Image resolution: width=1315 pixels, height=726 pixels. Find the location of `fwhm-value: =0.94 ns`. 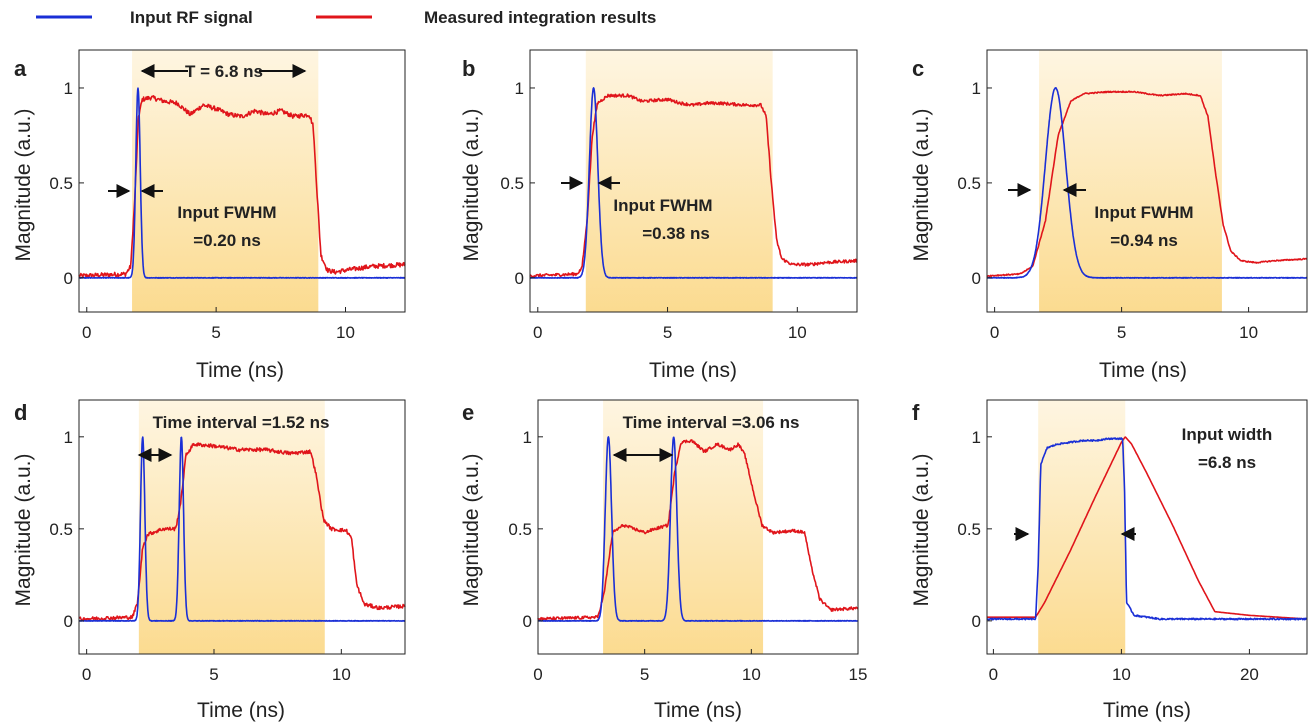

fwhm-value: =0.94 ns is located at coordinates (1144, 240).